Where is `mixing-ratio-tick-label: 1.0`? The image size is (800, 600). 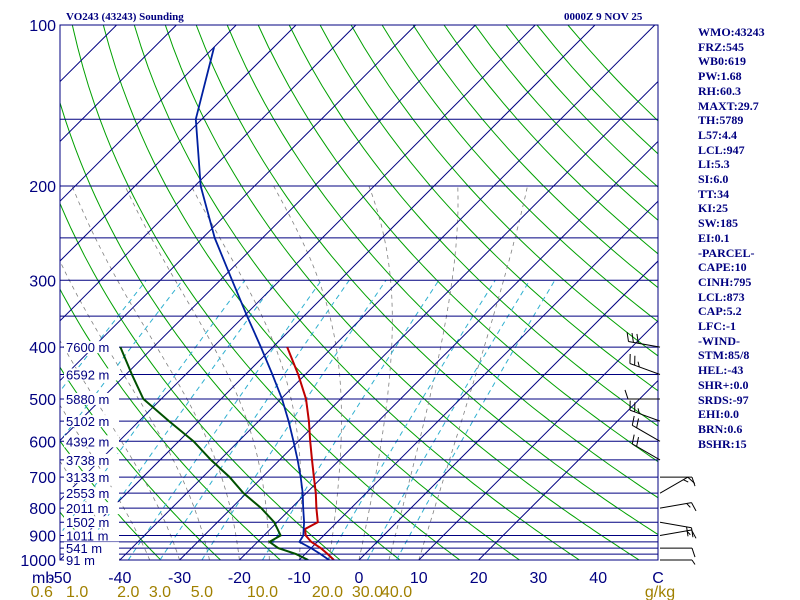
mixing-ratio-tick-label: 1.0 is located at coordinates (77, 592).